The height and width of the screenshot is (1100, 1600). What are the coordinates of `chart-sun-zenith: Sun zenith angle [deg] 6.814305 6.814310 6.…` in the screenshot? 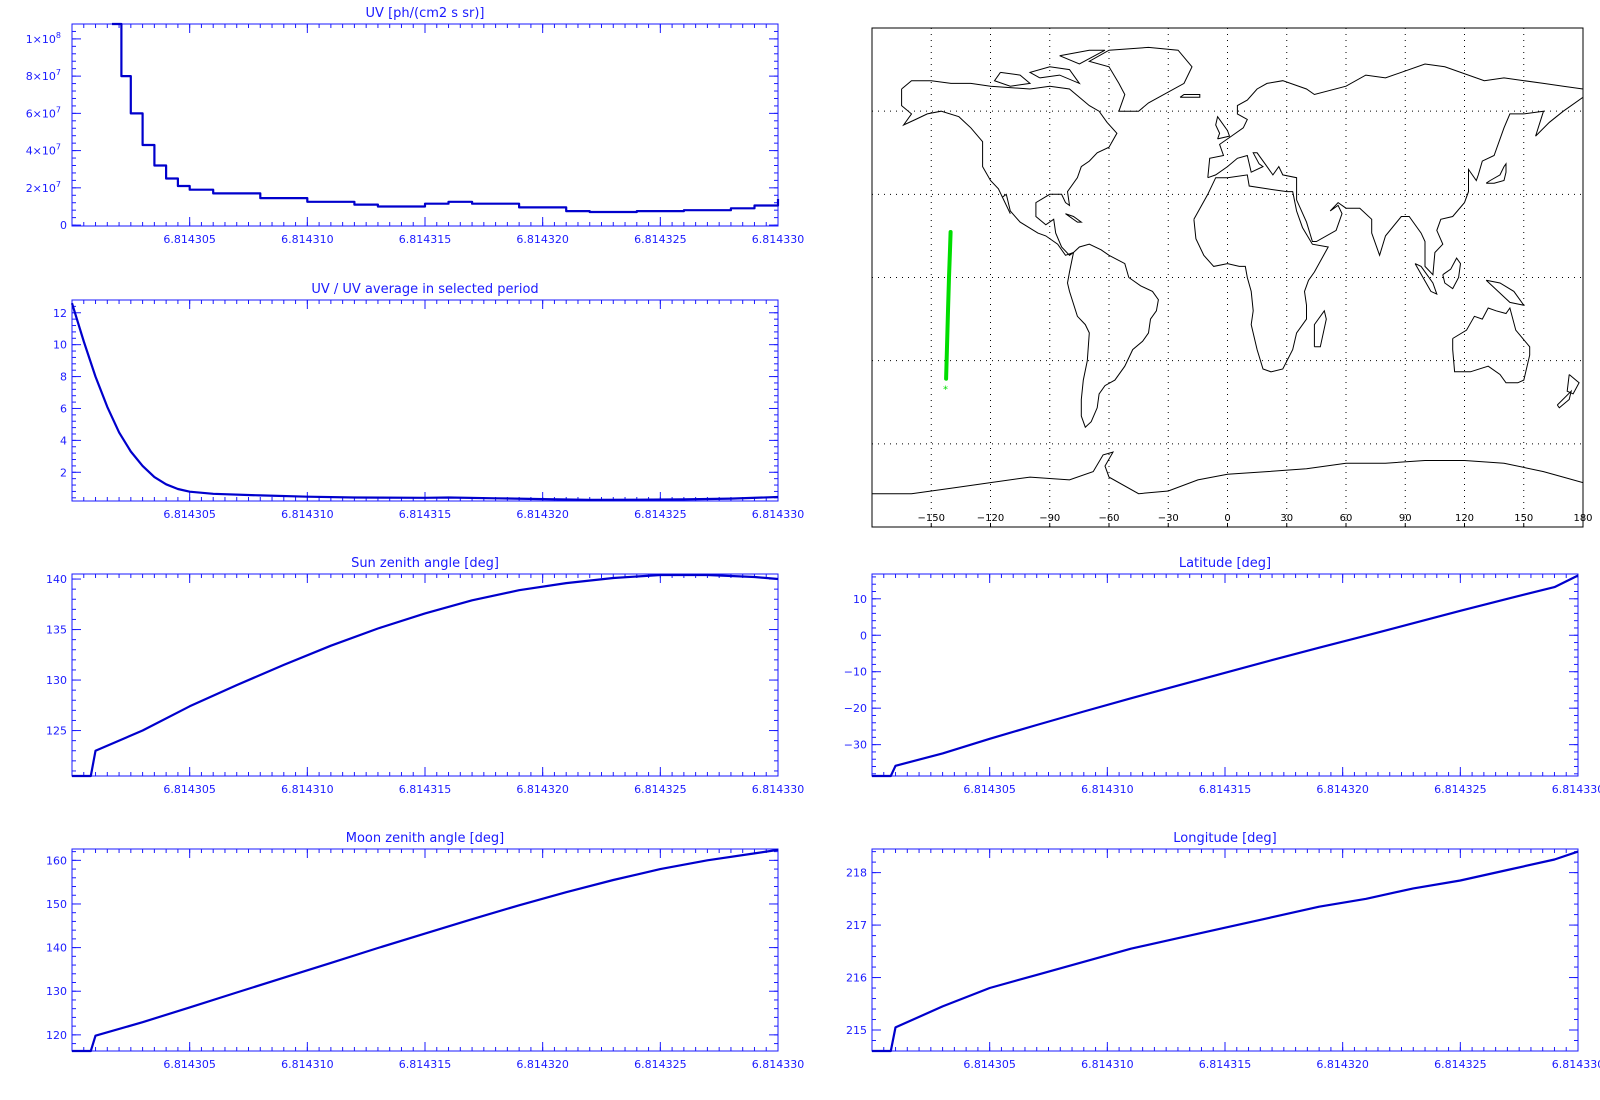 It's located at (425, 676).